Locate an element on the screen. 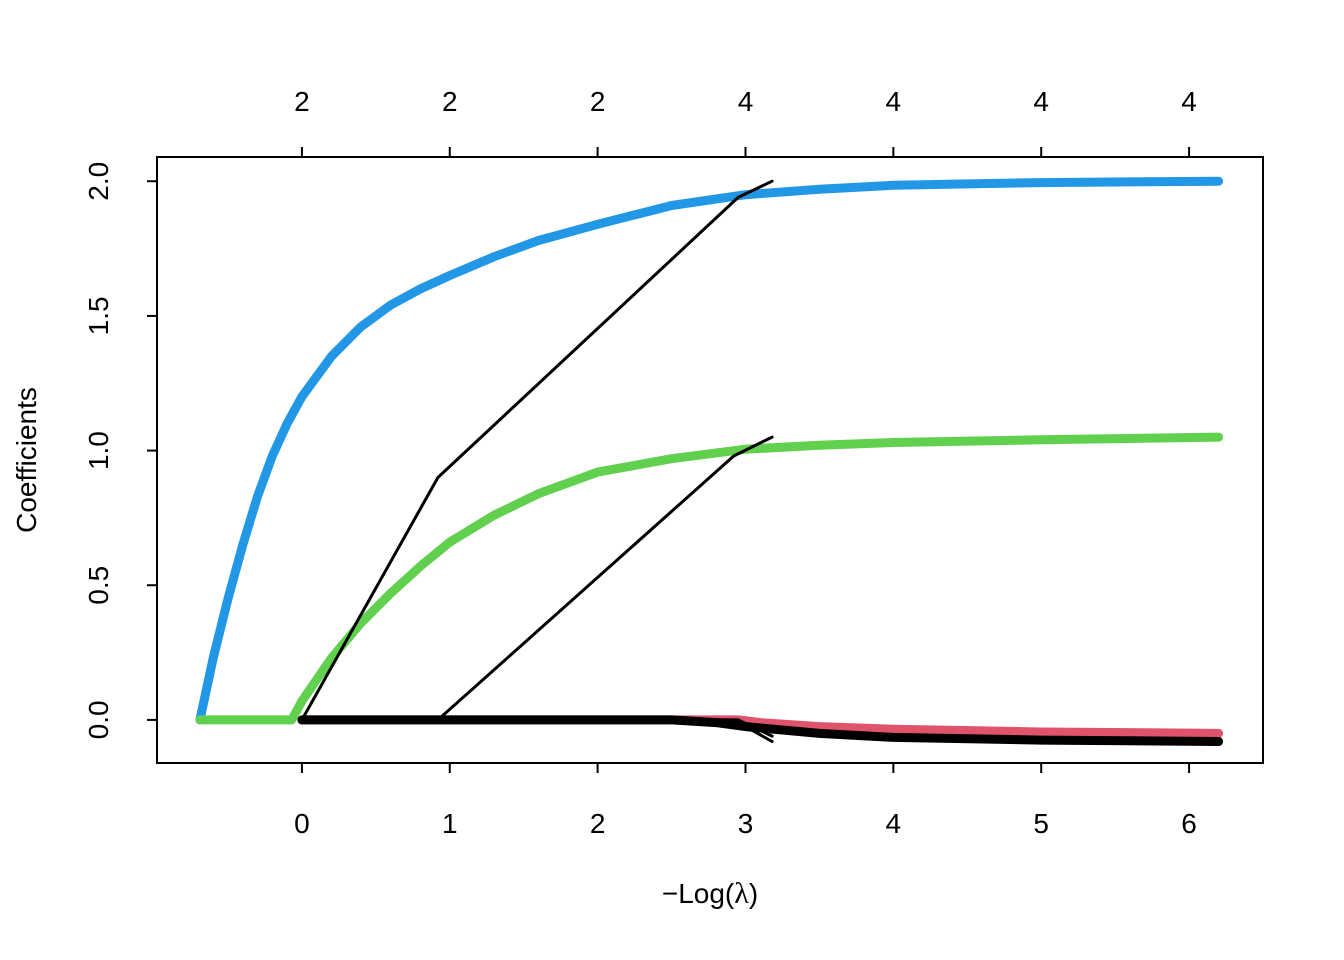 This screenshot has height=960, width=1344. y-tick-label: 2.0 is located at coordinates (98, 181).